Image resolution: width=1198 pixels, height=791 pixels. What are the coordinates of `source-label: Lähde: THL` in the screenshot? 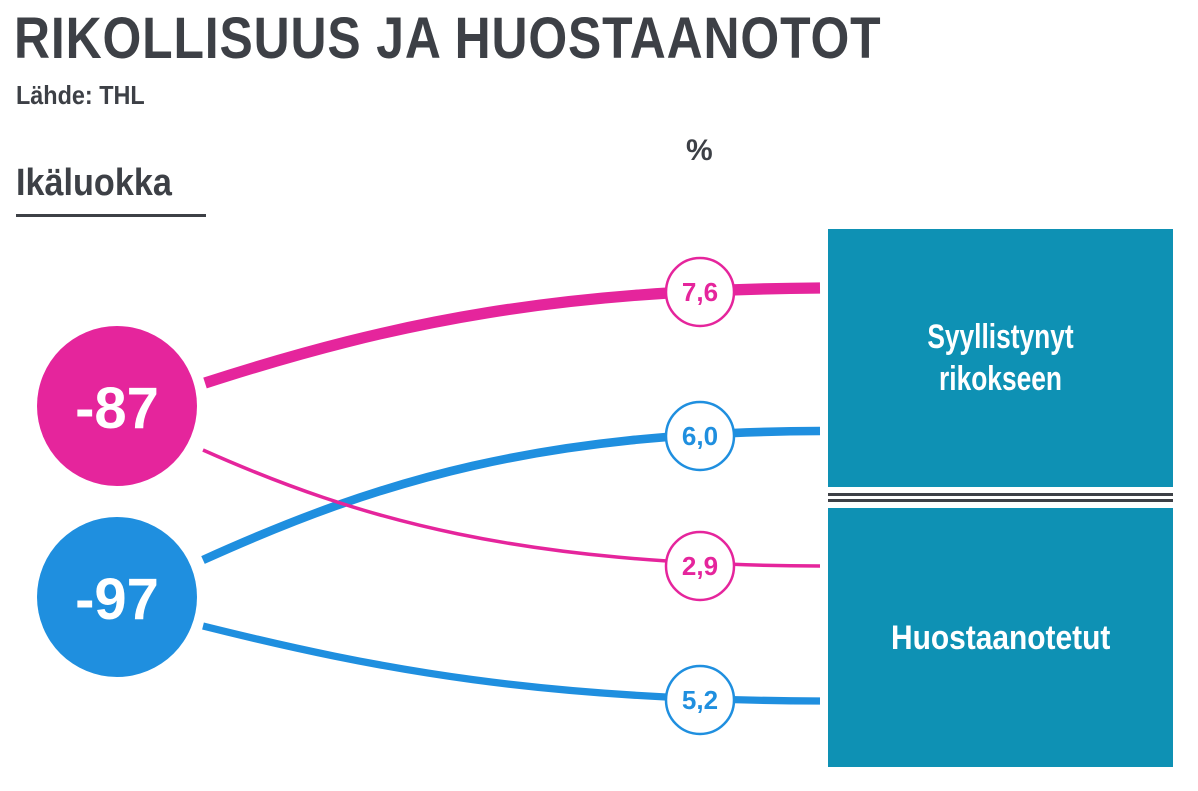 It's located at (80, 95).